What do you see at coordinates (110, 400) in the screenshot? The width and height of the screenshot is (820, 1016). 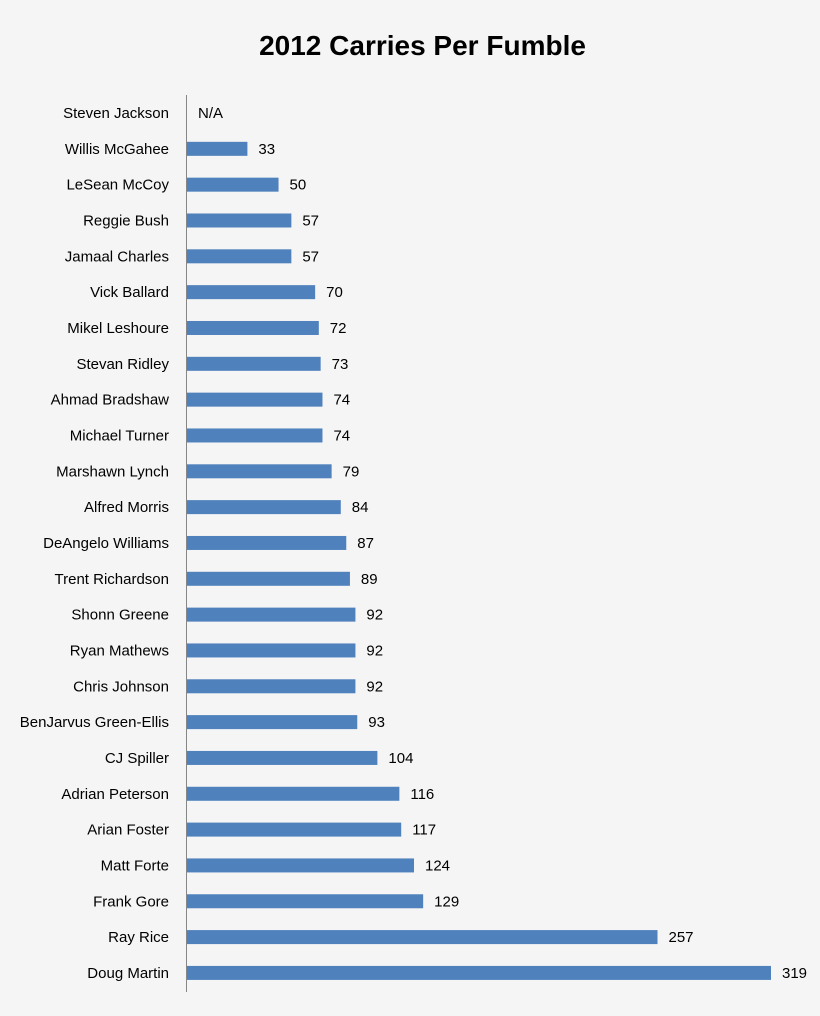 I see `category-label: Ahmad Bradshaw` at bounding box center [110, 400].